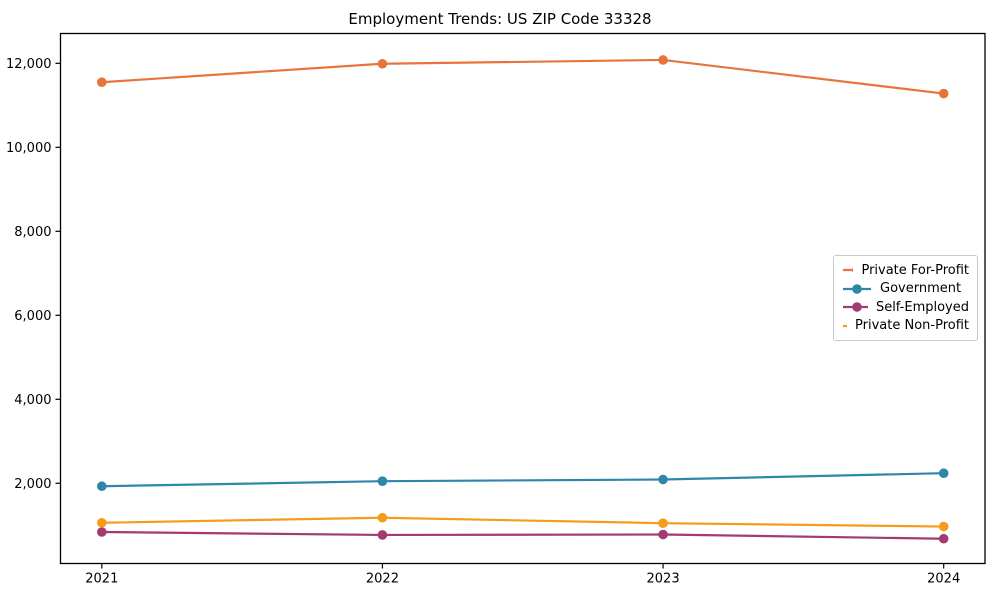 Image resolution: width=1000 pixels, height=600 pixels. Describe the element at coordinates (921, 289) in the screenshot. I see `legend-label: Government` at that location.